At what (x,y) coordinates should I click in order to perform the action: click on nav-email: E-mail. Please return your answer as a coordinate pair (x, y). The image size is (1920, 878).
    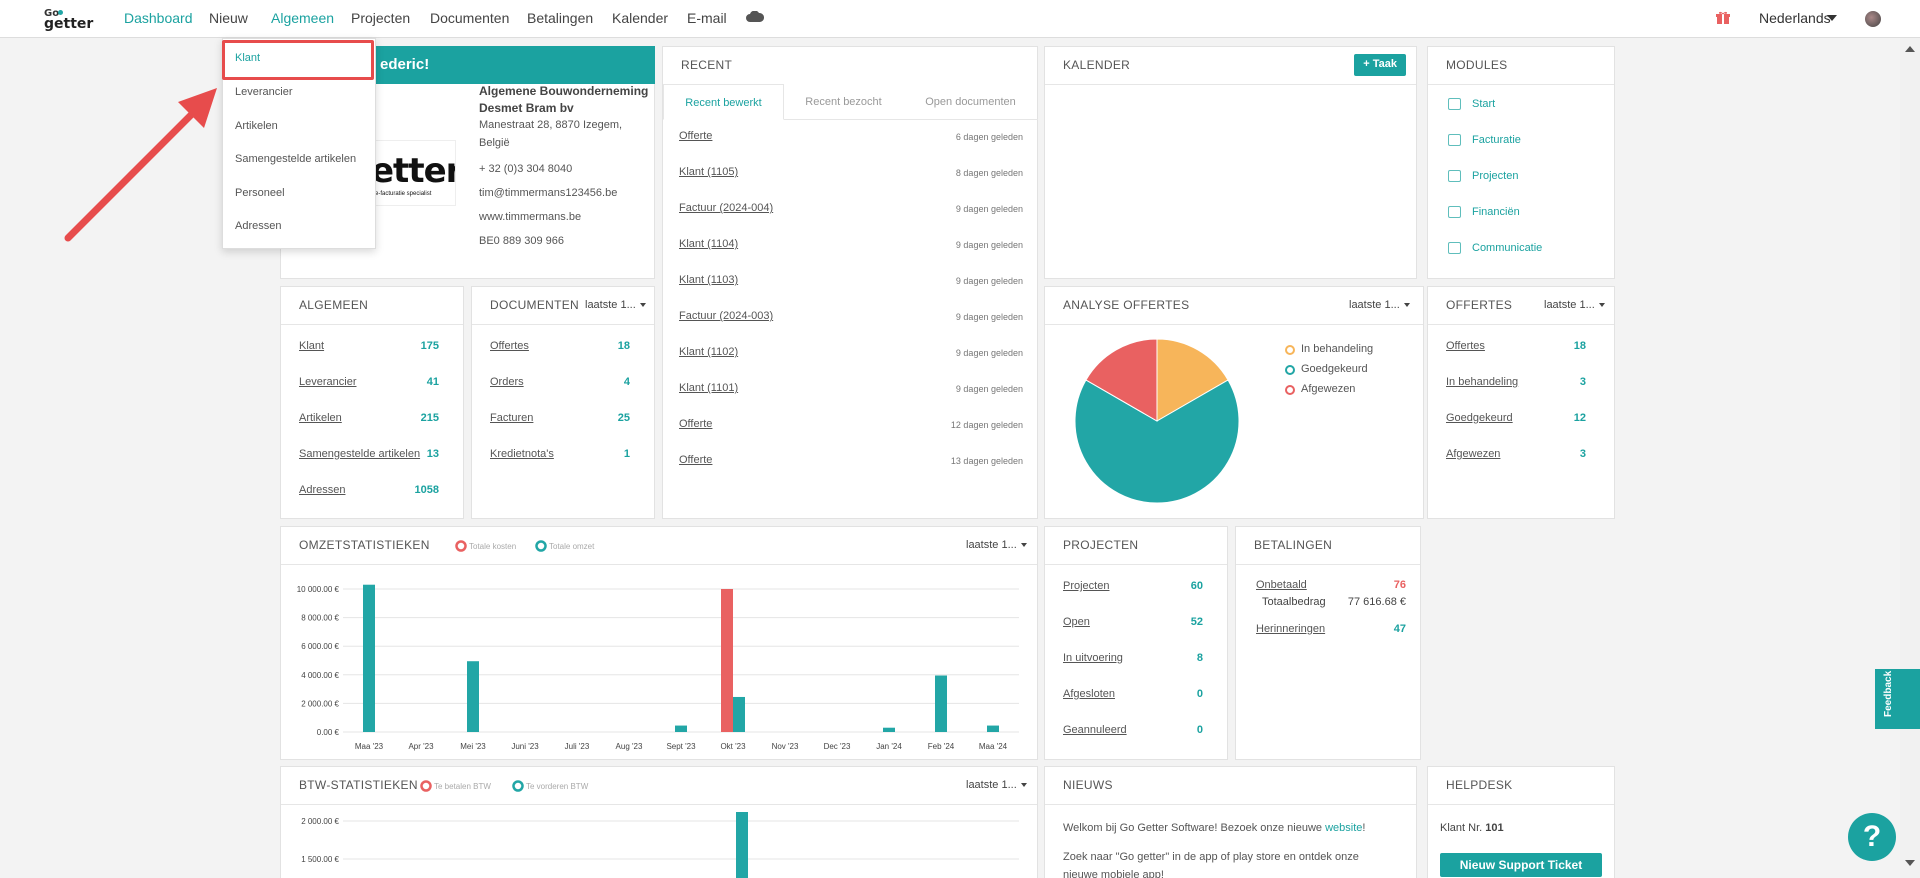
    Looking at the image, I should click on (707, 18).